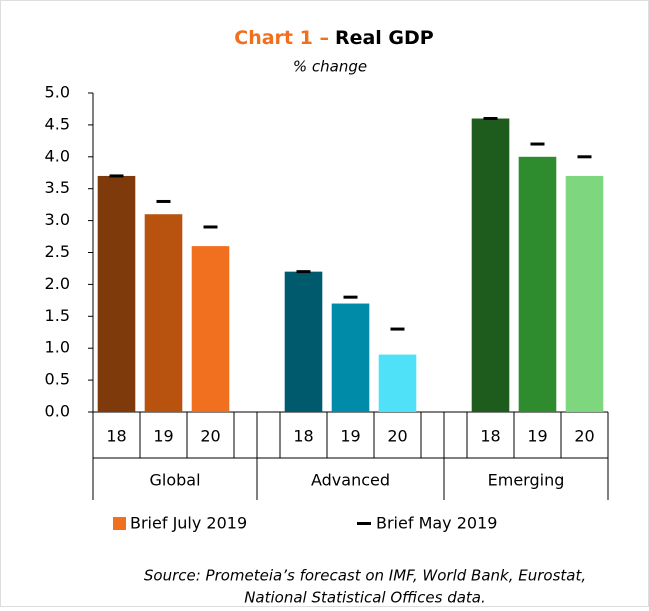  What do you see at coordinates (57, 411) in the screenshot?
I see `y-tick-label: 0.0` at bounding box center [57, 411].